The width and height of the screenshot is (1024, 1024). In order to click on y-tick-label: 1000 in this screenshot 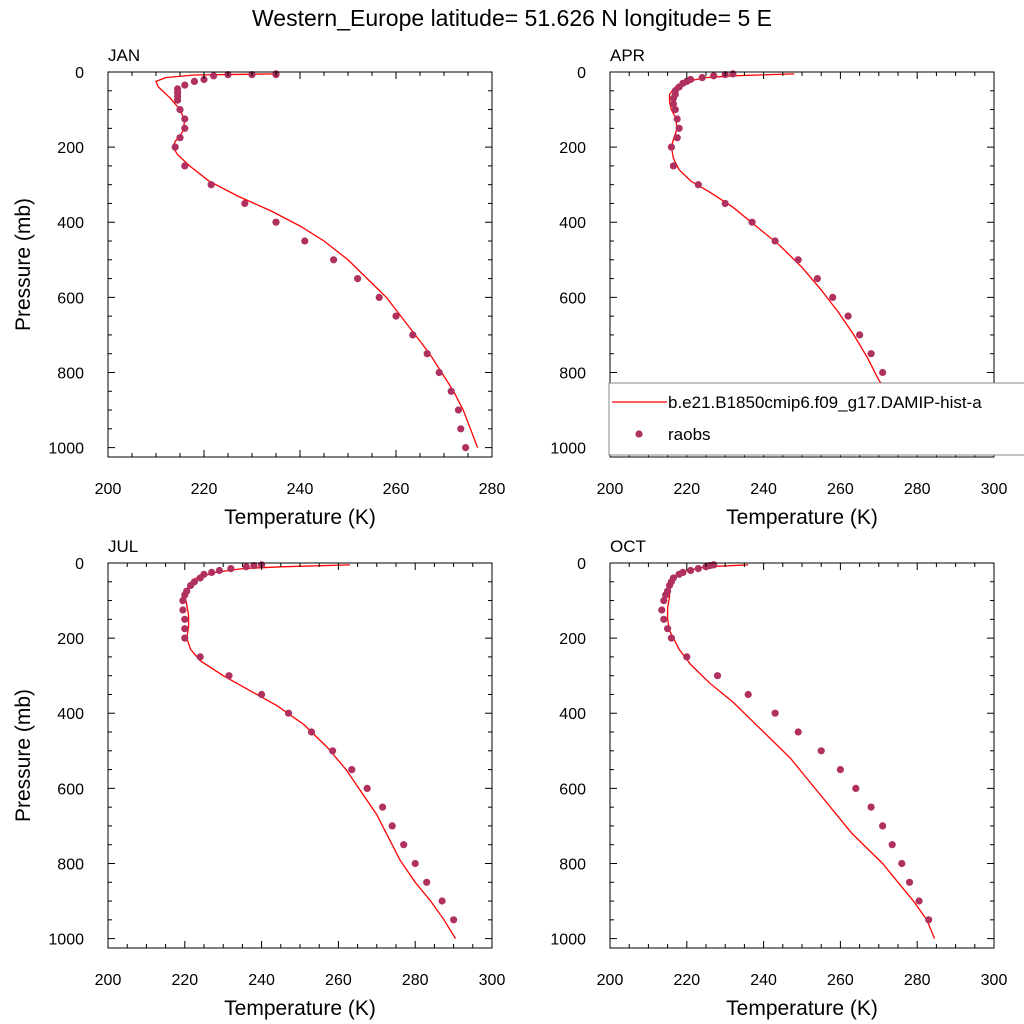, I will do `click(568, 449)`.